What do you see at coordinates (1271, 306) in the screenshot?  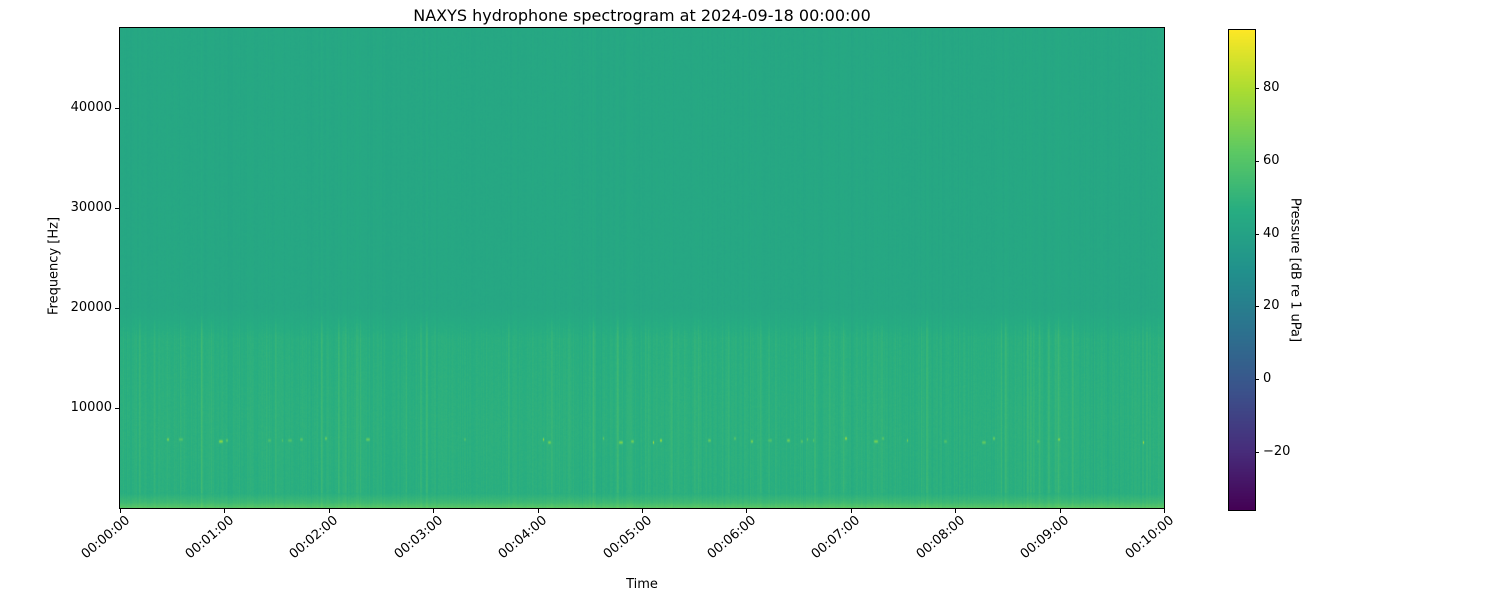 I see `colorbar-tick-label: 20` at bounding box center [1271, 306].